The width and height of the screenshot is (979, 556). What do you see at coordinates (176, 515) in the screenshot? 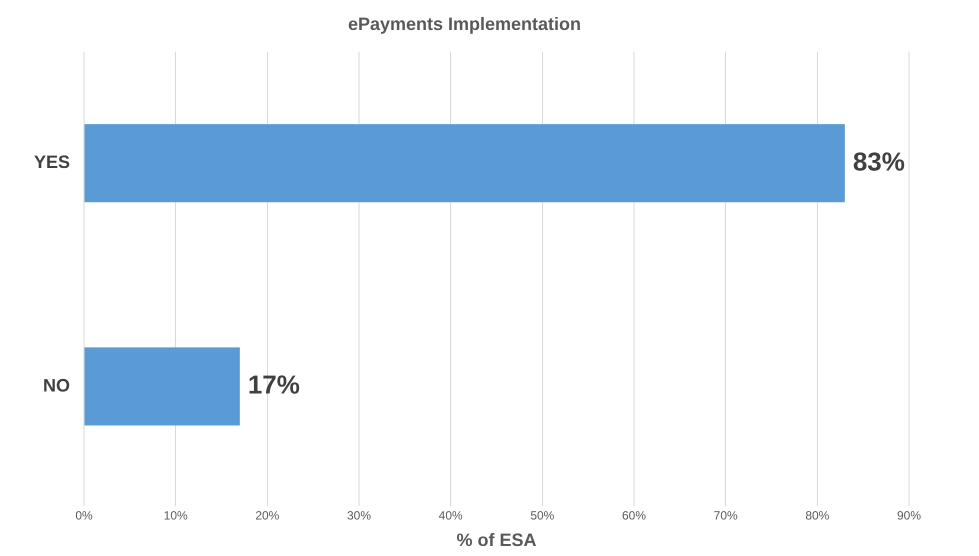
I see `x-tick-label: 10%` at bounding box center [176, 515].